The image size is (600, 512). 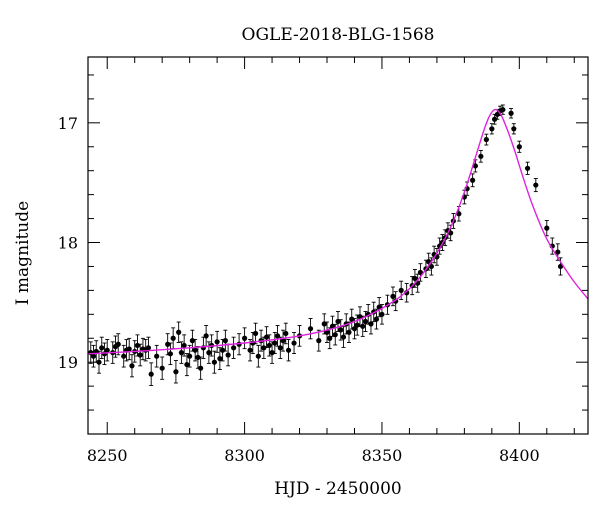 I want to click on chart-title: OGLE-2018-BLG-1568, so click(x=338, y=35).